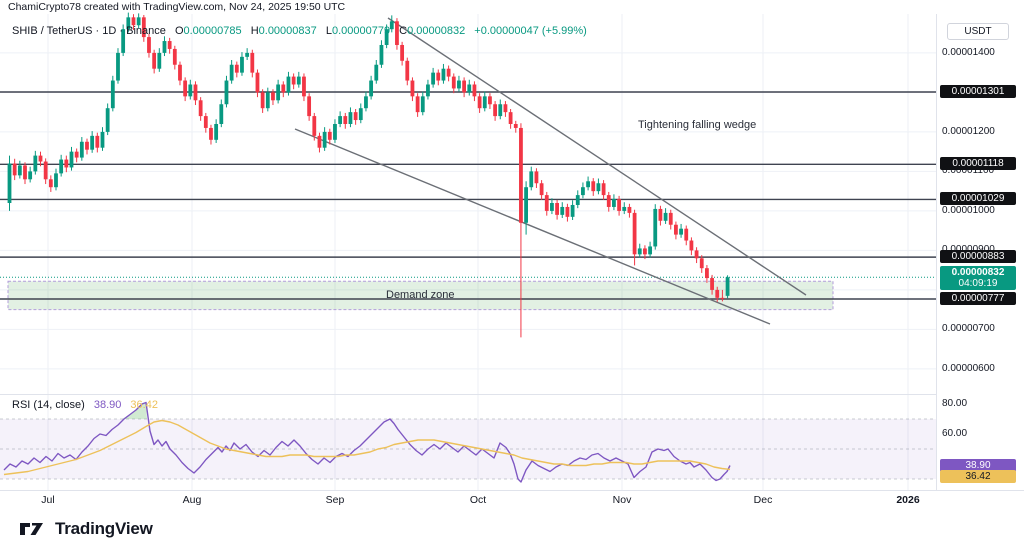 The width and height of the screenshot is (1024, 555). What do you see at coordinates (978, 465) in the screenshot?
I see `rsi-value-badge: 38.90` at bounding box center [978, 465].